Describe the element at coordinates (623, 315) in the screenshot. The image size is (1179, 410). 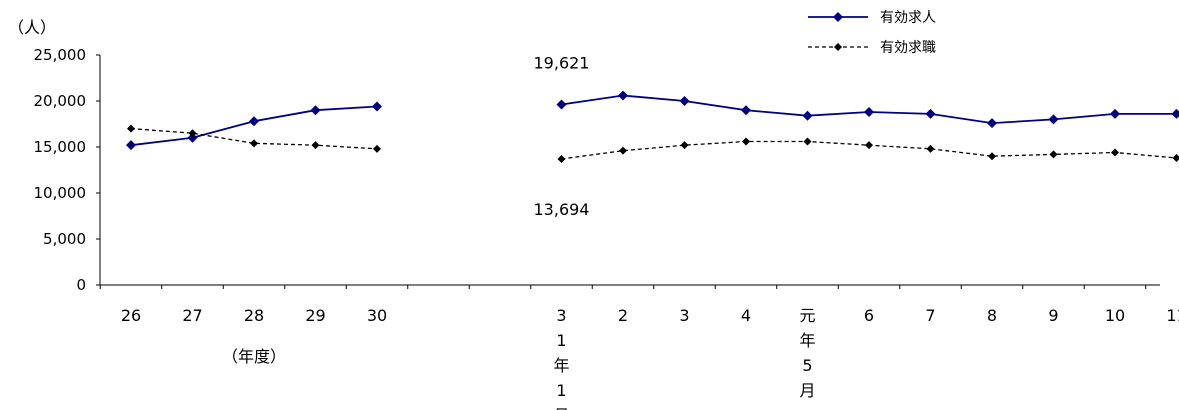
I see `x-tick-label: 2` at that location.